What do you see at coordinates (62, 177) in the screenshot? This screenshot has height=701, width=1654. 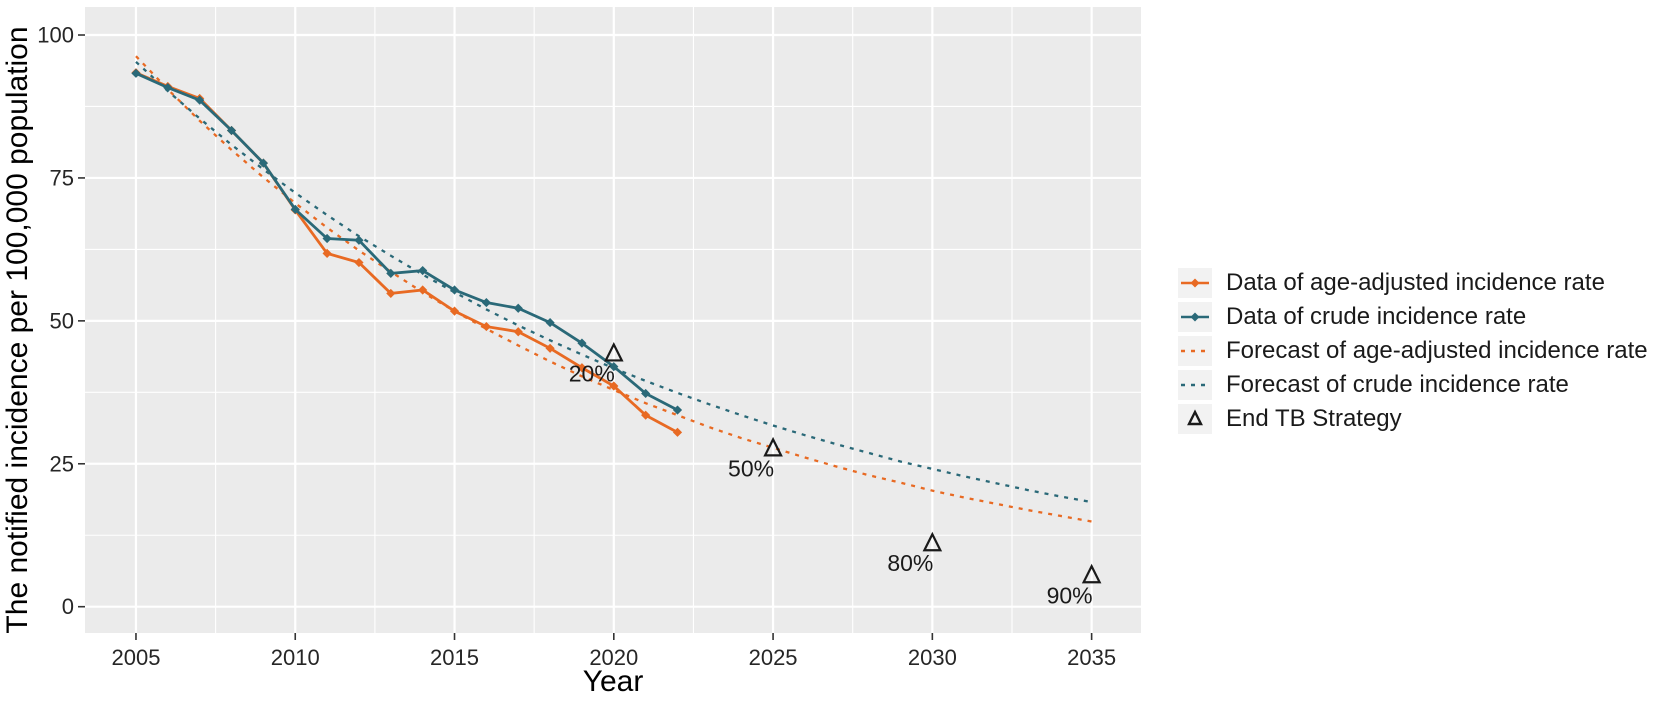 I see `y-axis-tick-label: 75` at bounding box center [62, 177].